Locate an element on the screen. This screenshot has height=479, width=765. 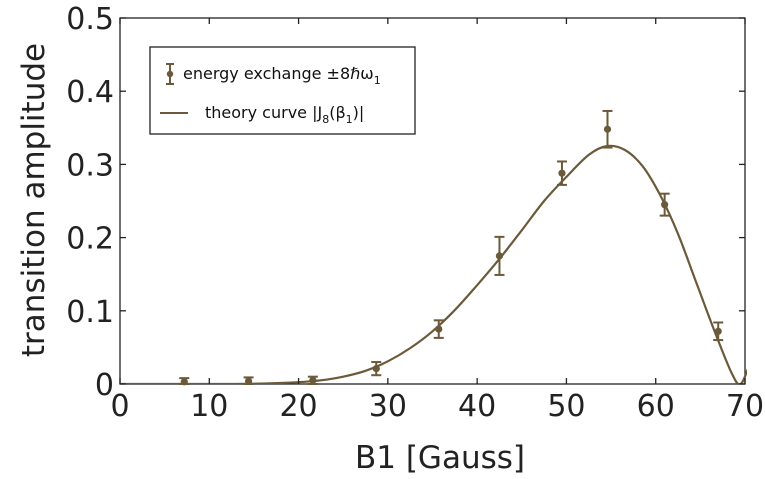
x-tick-label: 30 is located at coordinates (388, 406).